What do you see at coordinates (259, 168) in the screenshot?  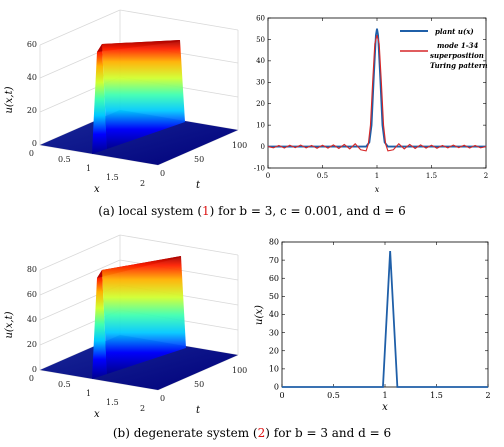 I see `y-tick-label: -10` at bounding box center [259, 168].